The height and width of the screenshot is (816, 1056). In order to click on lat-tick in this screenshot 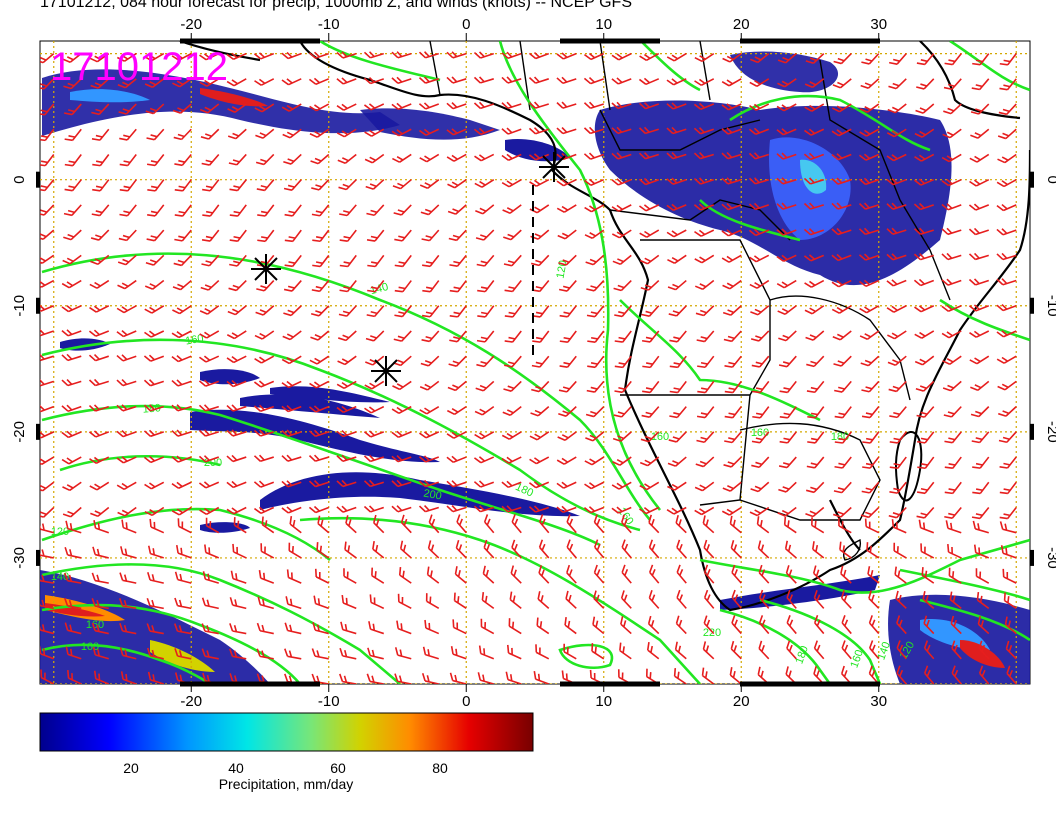, I will do `click(1032, 431)`.